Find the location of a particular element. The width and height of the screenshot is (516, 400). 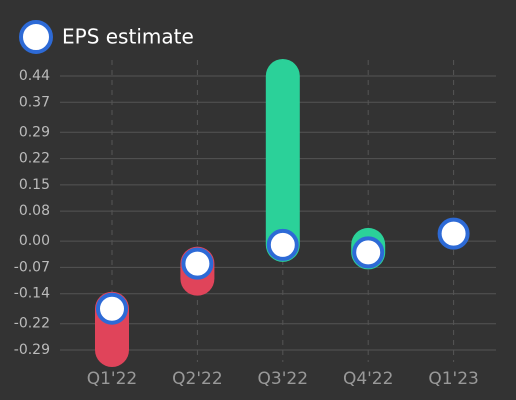

y-tick-label: 0.08 is located at coordinates (34, 211).